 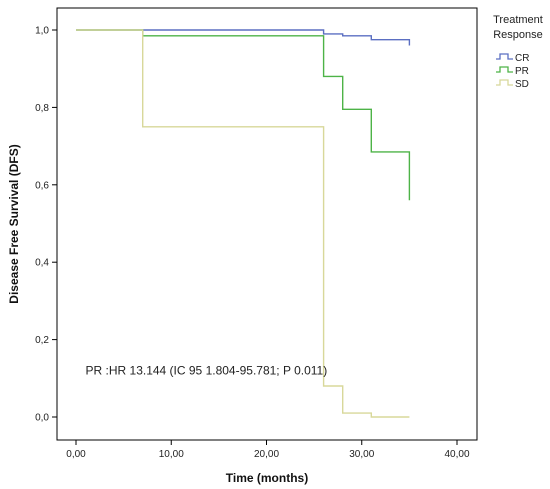 I want to click on legend-swatch-cr, so click(x=504, y=56).